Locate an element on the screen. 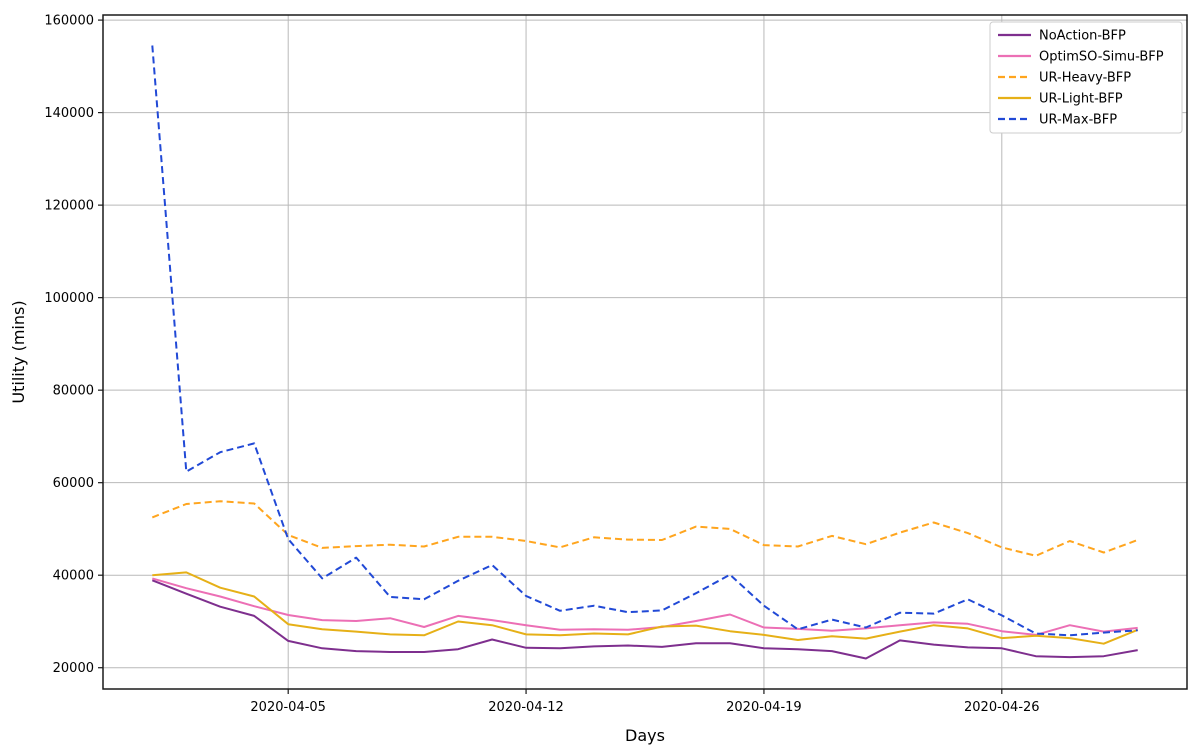  legend-item: OptimSO-Simu-BFP is located at coordinates (1081, 57).